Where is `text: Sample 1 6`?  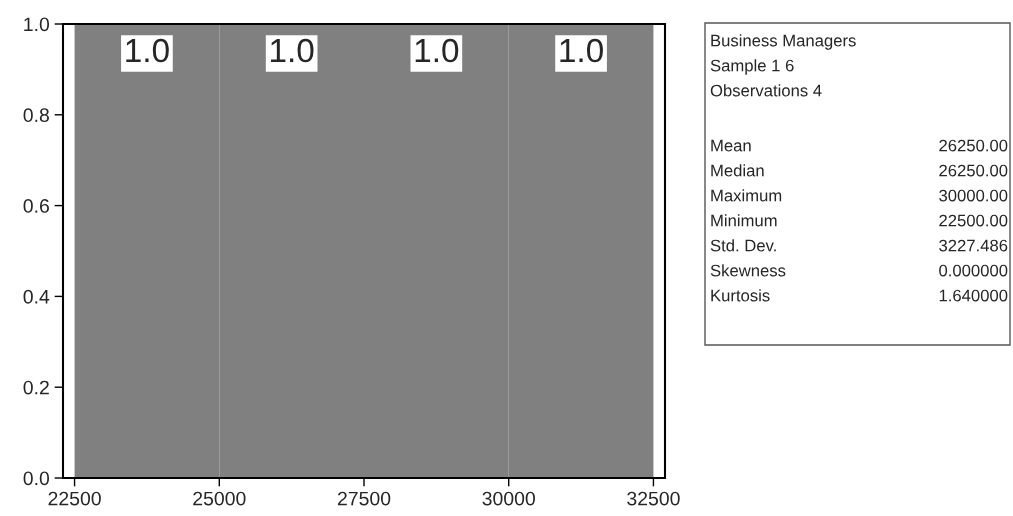
text: Sample 1 6 is located at coordinates (752, 67).